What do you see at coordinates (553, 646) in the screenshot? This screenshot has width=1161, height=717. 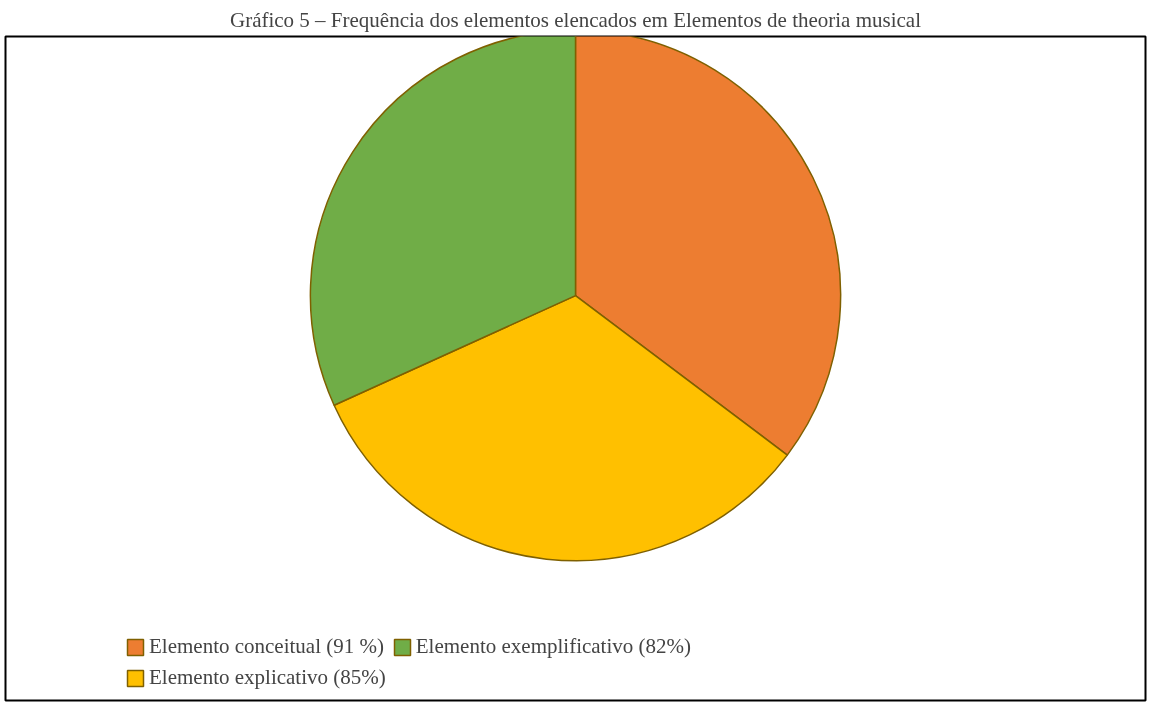 I see `legend-label: Elemento exemplificativo (82%)` at bounding box center [553, 646].